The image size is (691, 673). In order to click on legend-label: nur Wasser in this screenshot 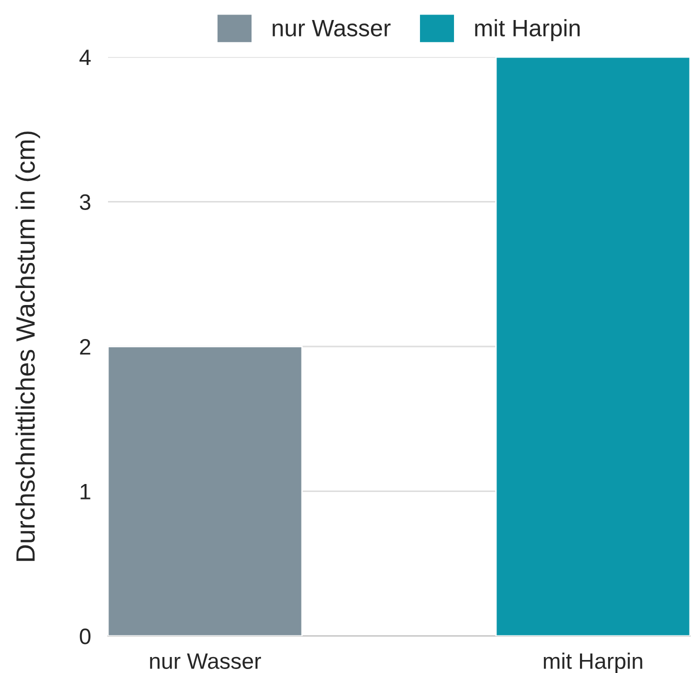, I will do `click(331, 28)`.